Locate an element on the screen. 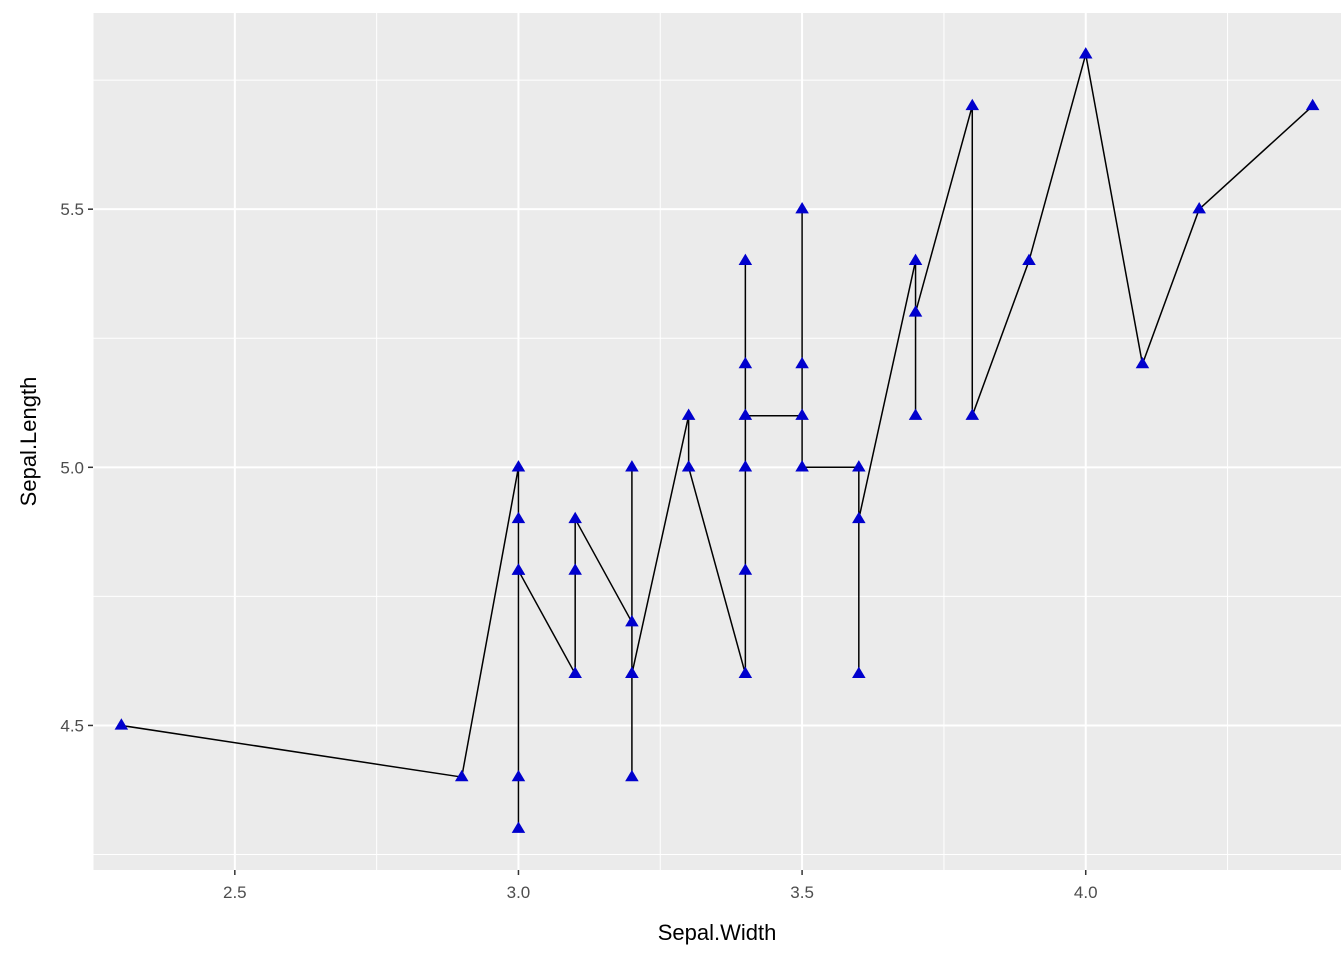 The height and width of the screenshot is (960, 1344). x-tick-label: 4.0 is located at coordinates (1086, 892).